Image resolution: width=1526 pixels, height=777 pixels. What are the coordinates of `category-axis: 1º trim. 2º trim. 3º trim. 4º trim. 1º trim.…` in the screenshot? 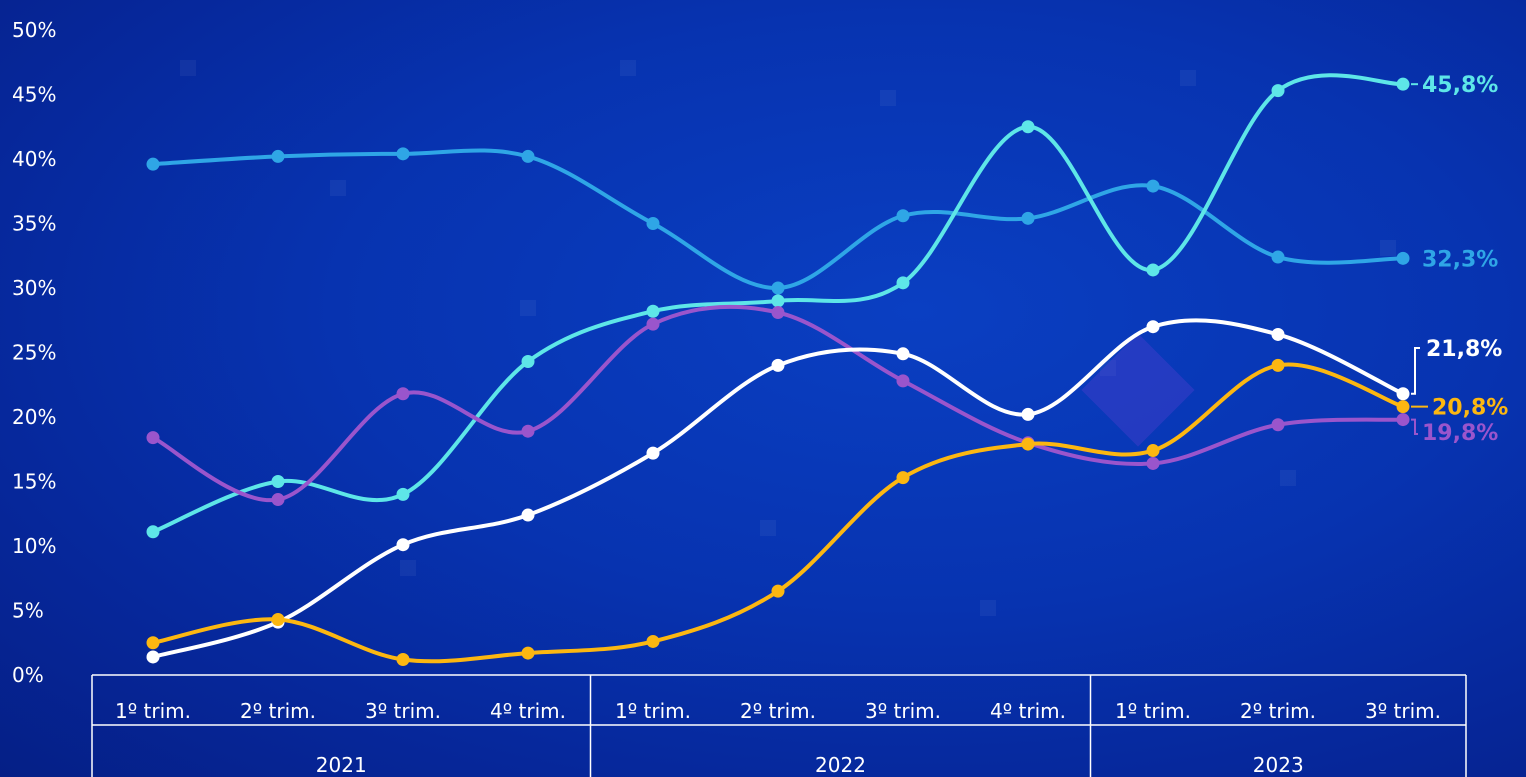 It's located at (779, 725).